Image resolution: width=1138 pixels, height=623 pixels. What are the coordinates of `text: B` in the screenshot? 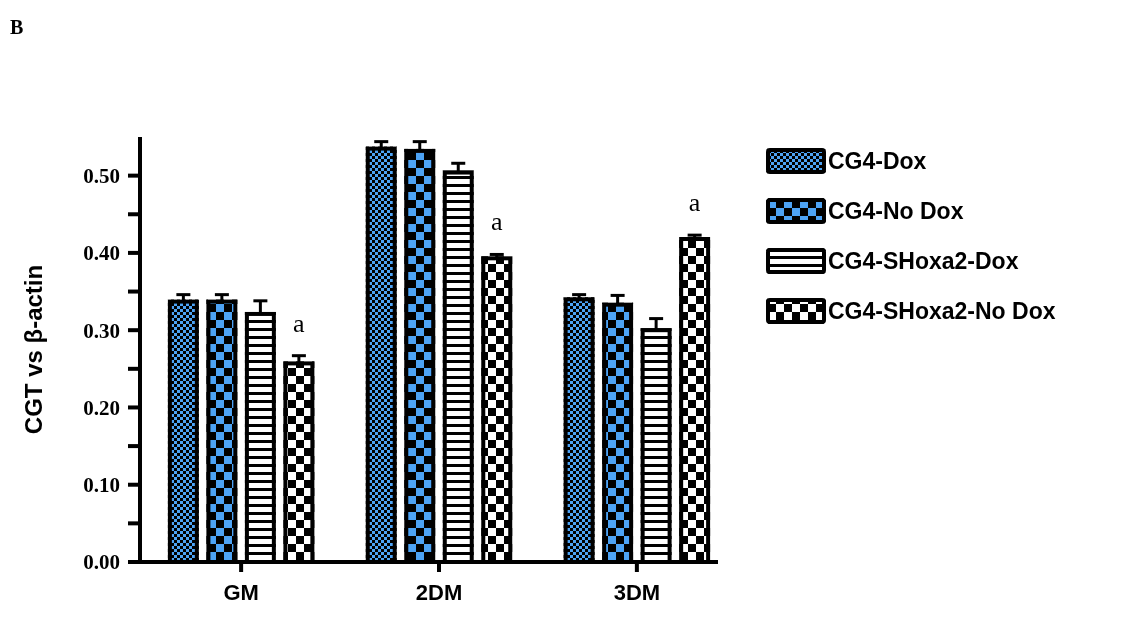 It's located at (17, 27).